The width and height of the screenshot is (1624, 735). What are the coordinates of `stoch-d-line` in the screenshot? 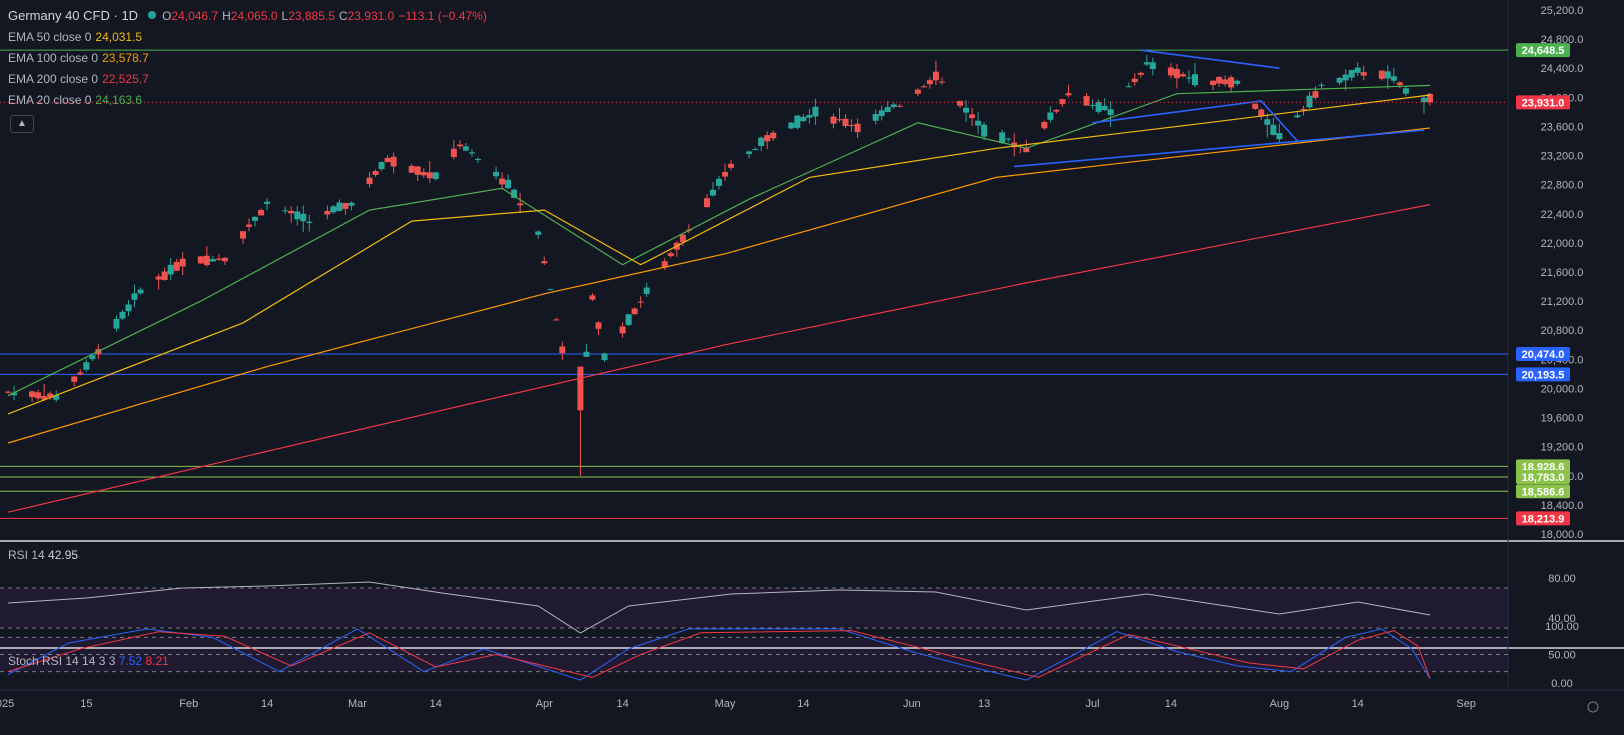 It's located at (719, 654).